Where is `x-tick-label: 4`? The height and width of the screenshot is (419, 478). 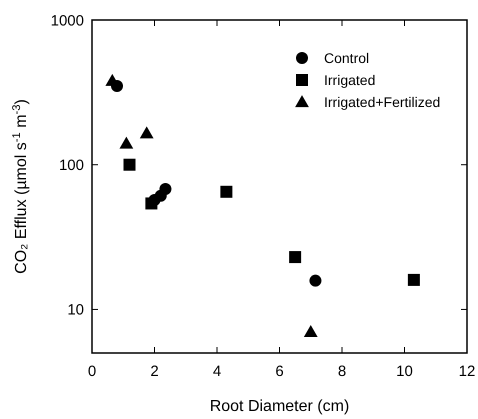 x-tick-label: 4 is located at coordinates (217, 371).